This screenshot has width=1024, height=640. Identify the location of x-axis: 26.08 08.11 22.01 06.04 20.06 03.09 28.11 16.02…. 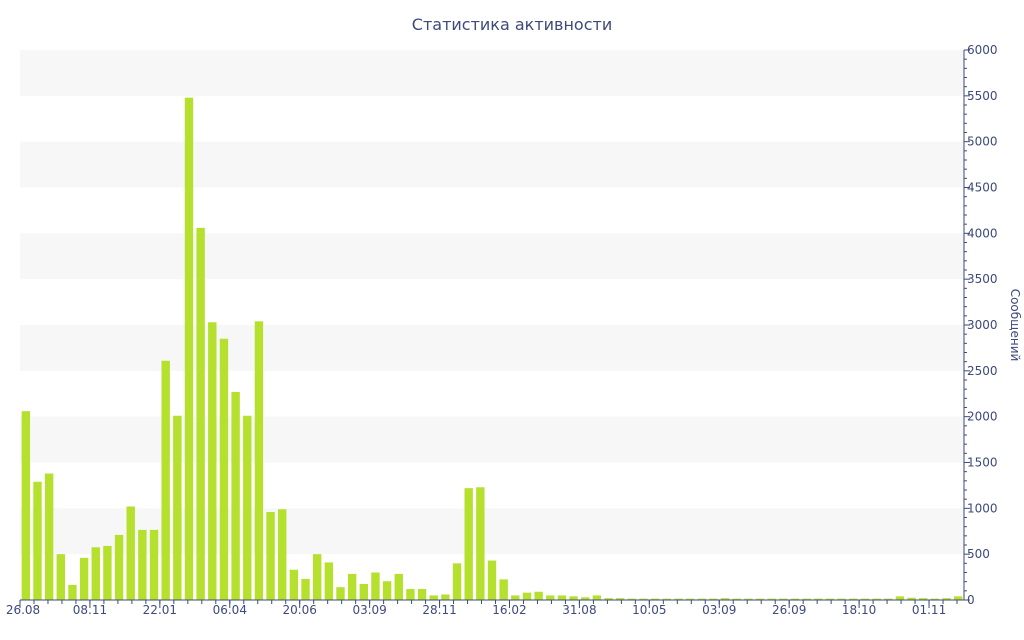
(485, 608).